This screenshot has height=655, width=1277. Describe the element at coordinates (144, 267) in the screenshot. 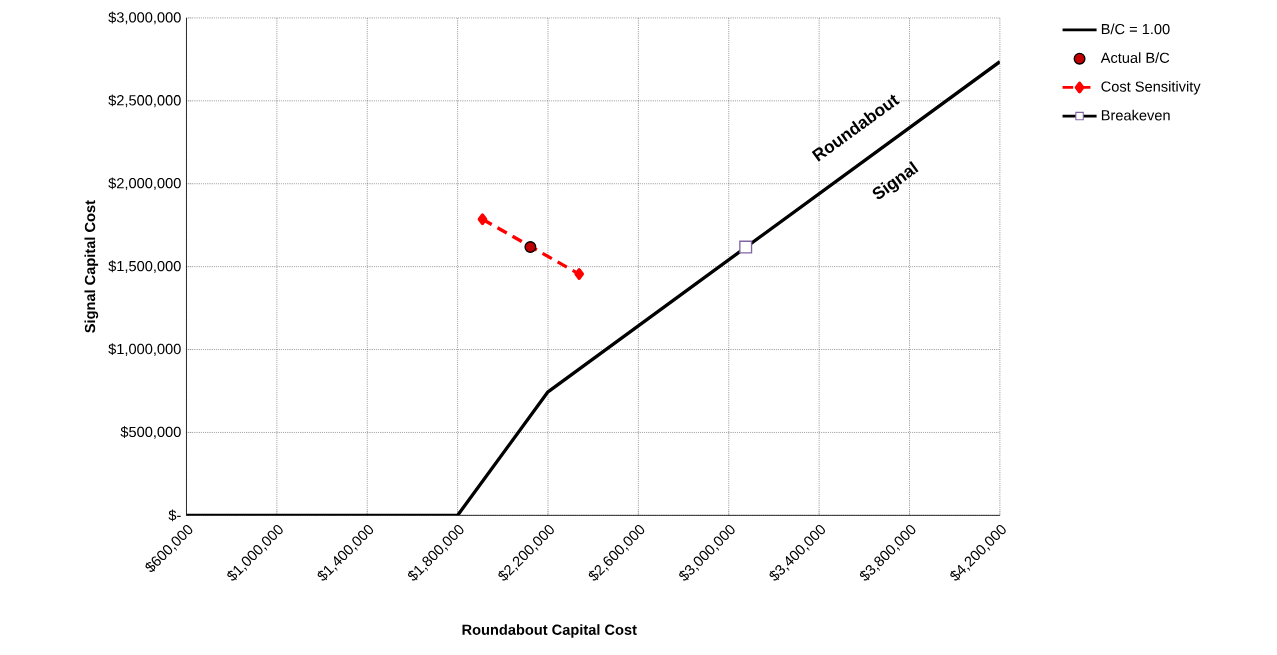

I see `y-tick-label: $1,500,000` at that location.